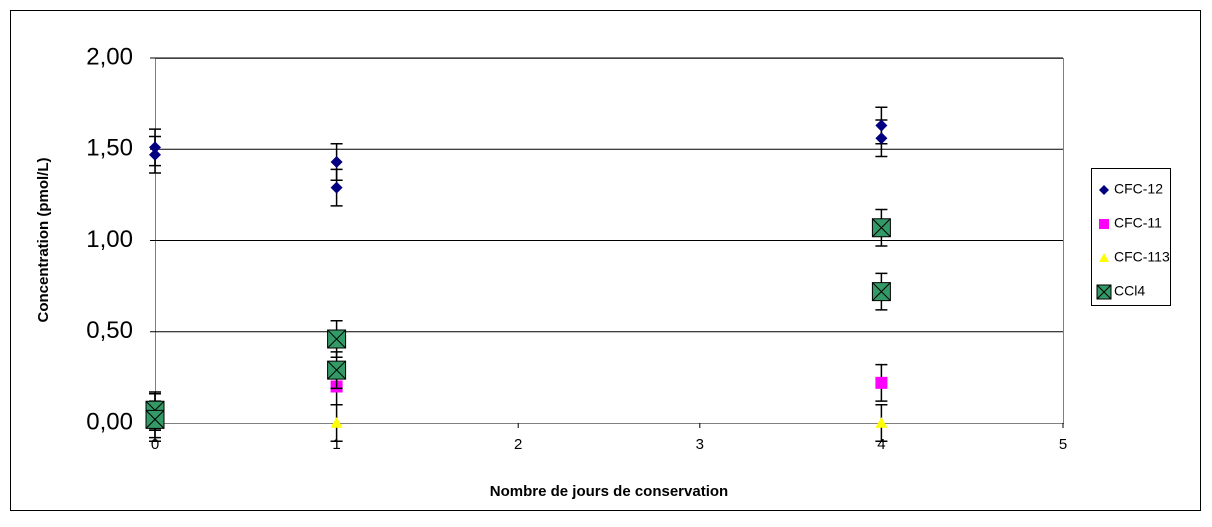  What do you see at coordinates (609, 491) in the screenshot?
I see `x-axis-label: Nombre de jours de conservation` at bounding box center [609, 491].